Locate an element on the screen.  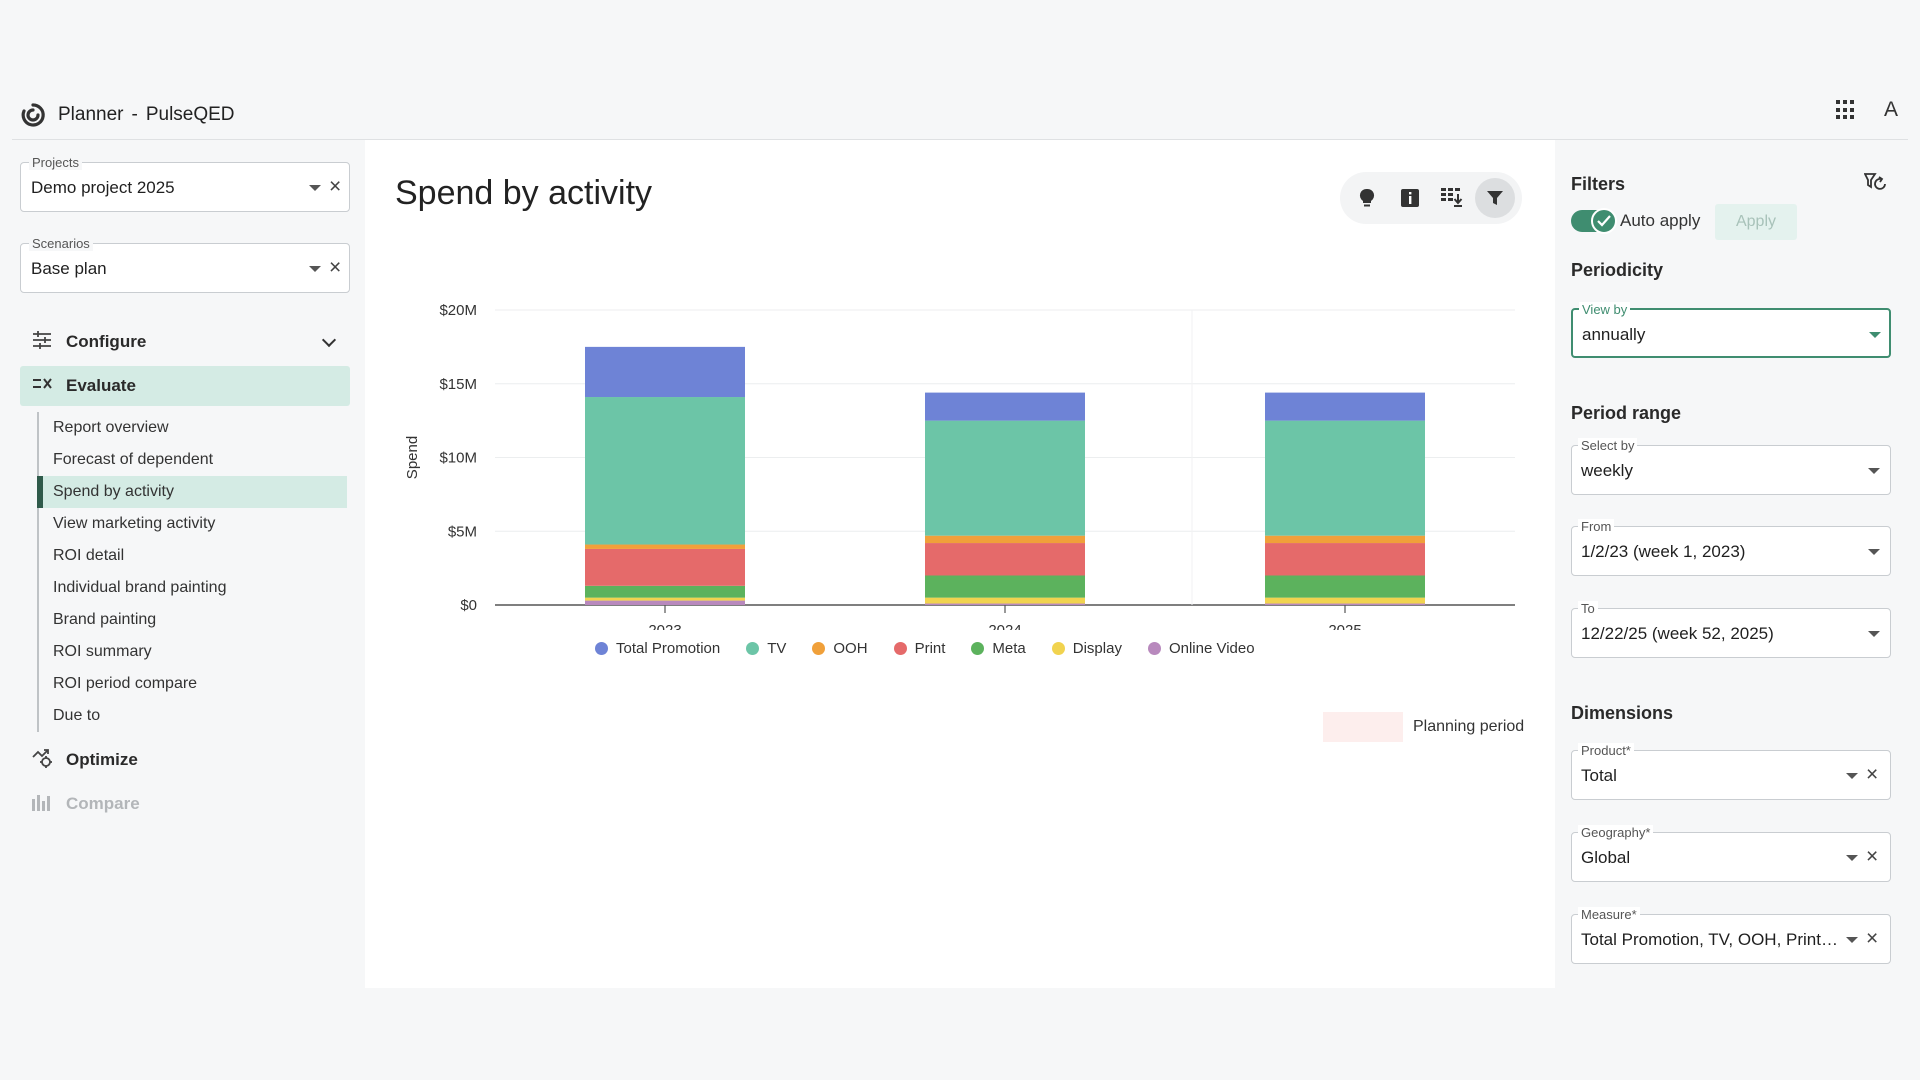
legend-item-total-promotion: Total Promotion is located at coordinates (657, 648).